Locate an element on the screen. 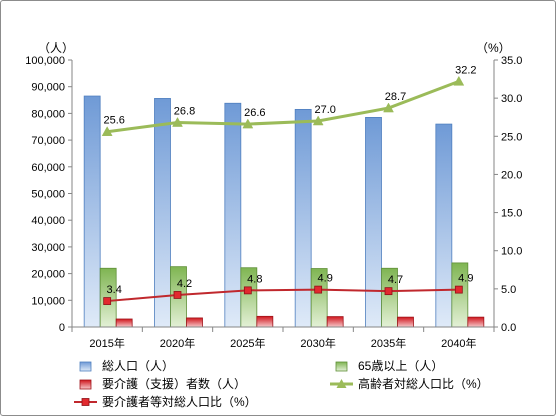  left-tick-label: 20,000 is located at coordinates (48, 275).